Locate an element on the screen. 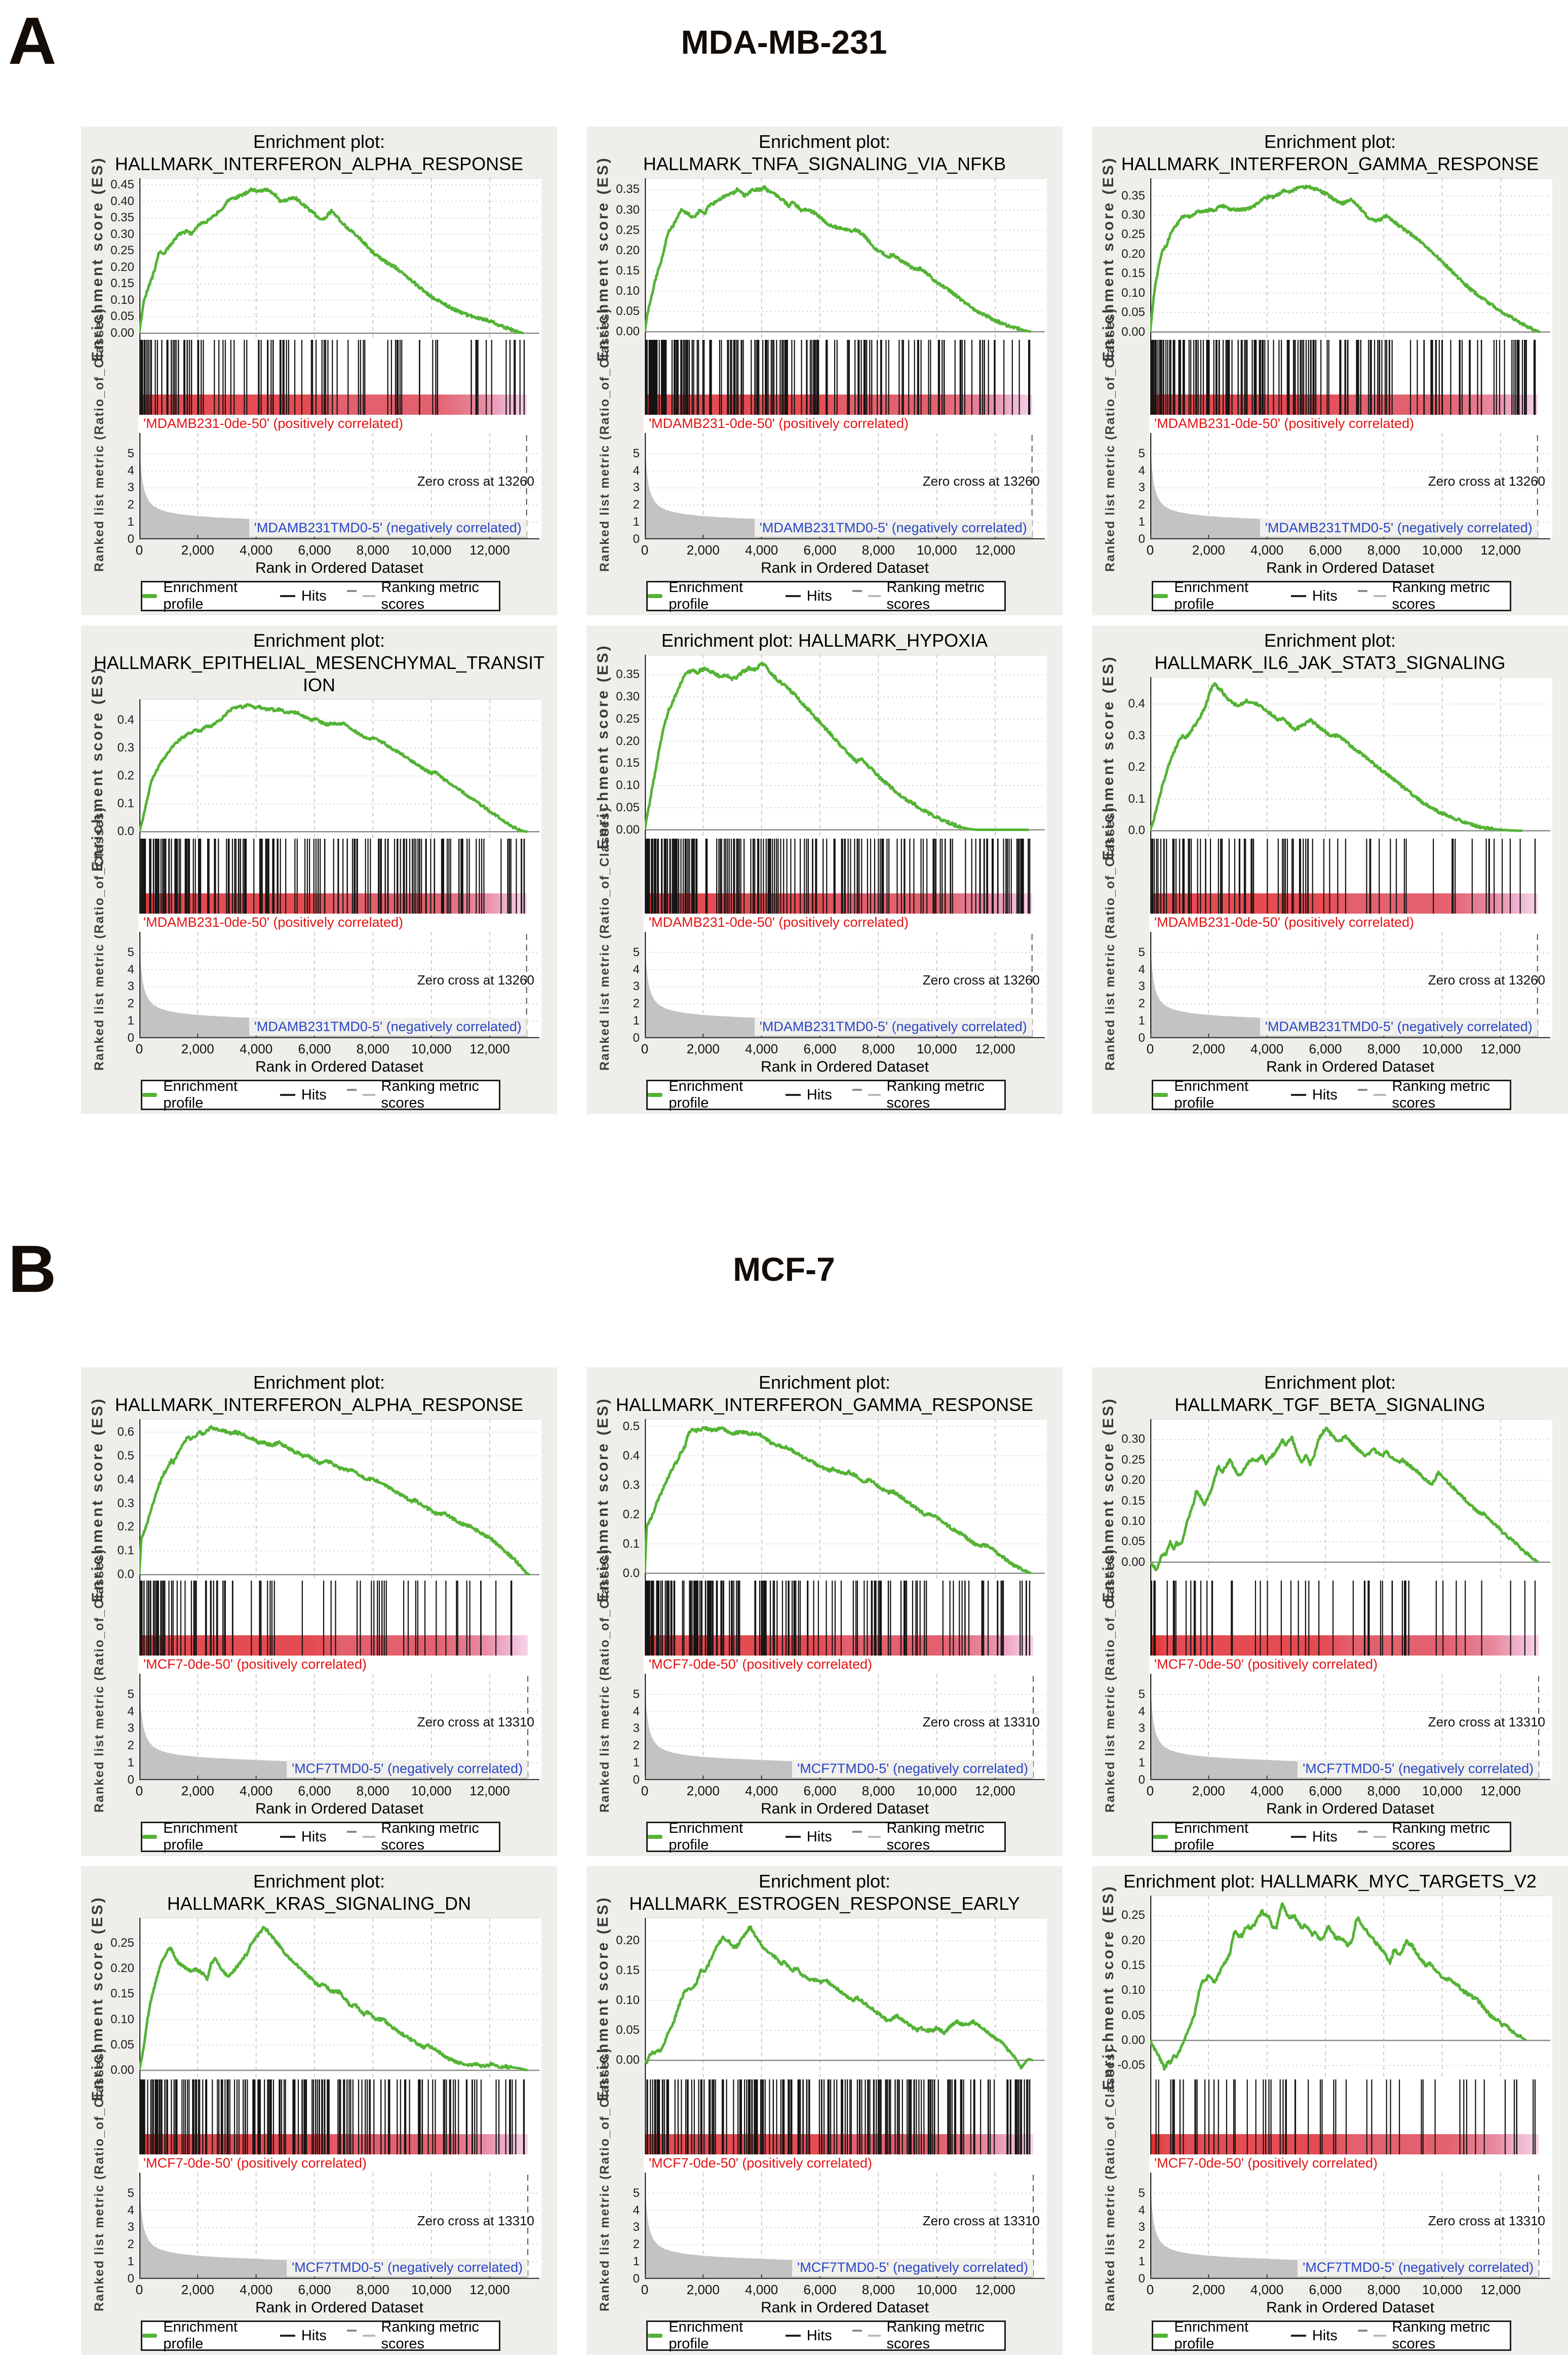 This screenshot has height=2360, width=1568. es-y-tick: 0.2 is located at coordinates (1136, 767).